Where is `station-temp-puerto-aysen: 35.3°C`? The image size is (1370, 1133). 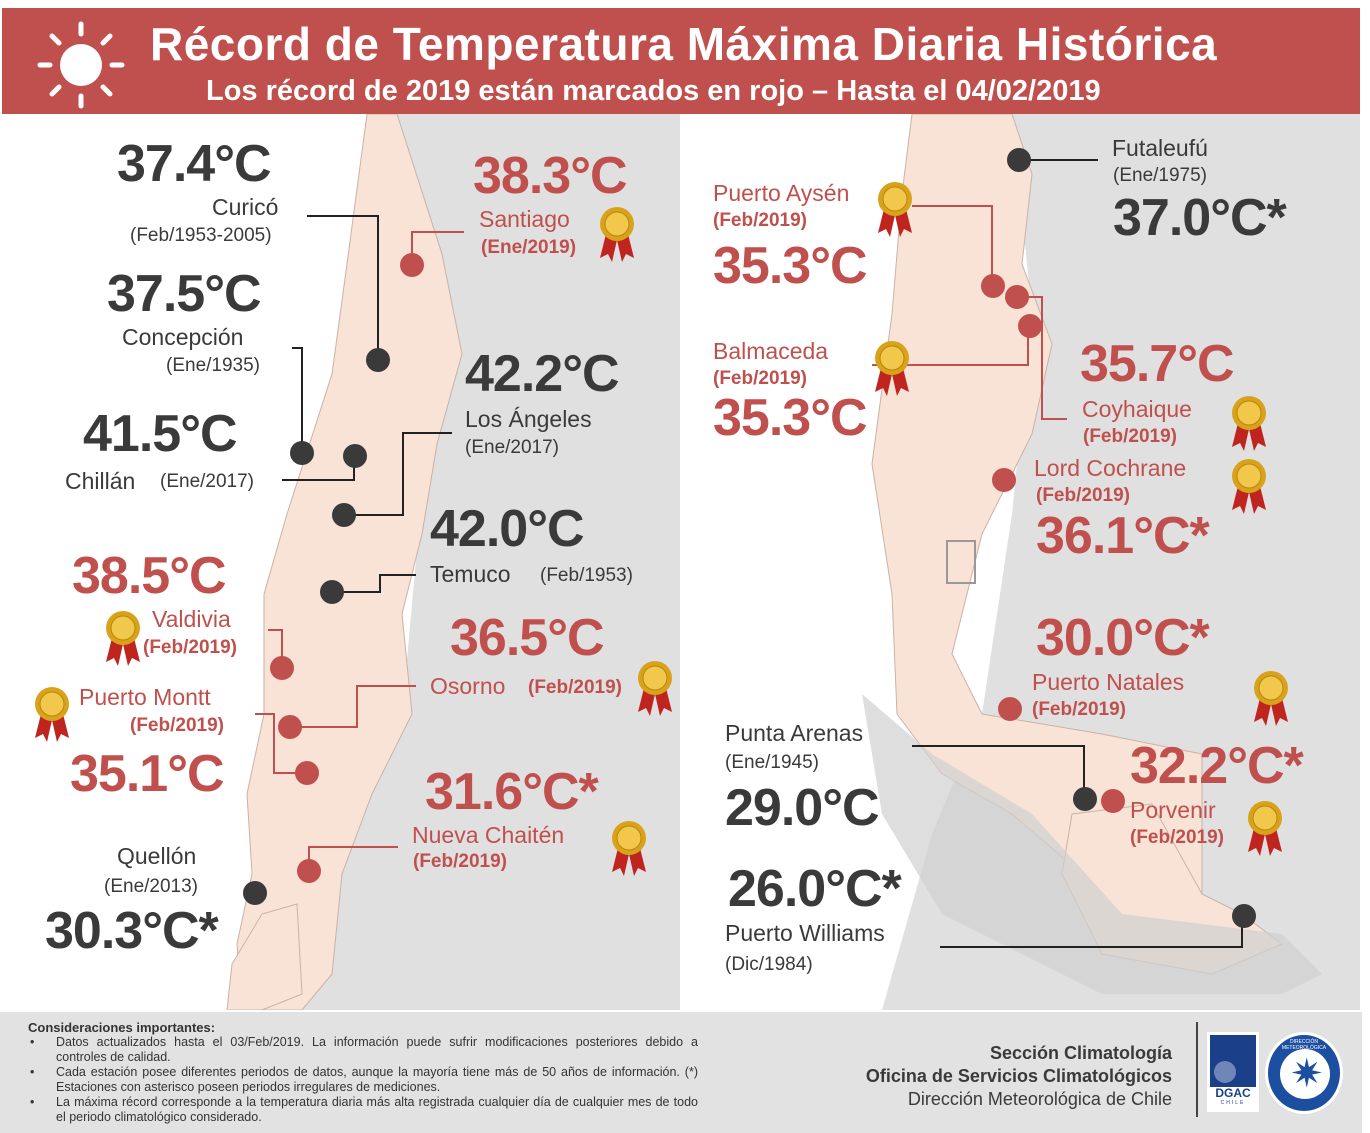
station-temp-puerto-aysen: 35.3°C is located at coordinates (790, 266).